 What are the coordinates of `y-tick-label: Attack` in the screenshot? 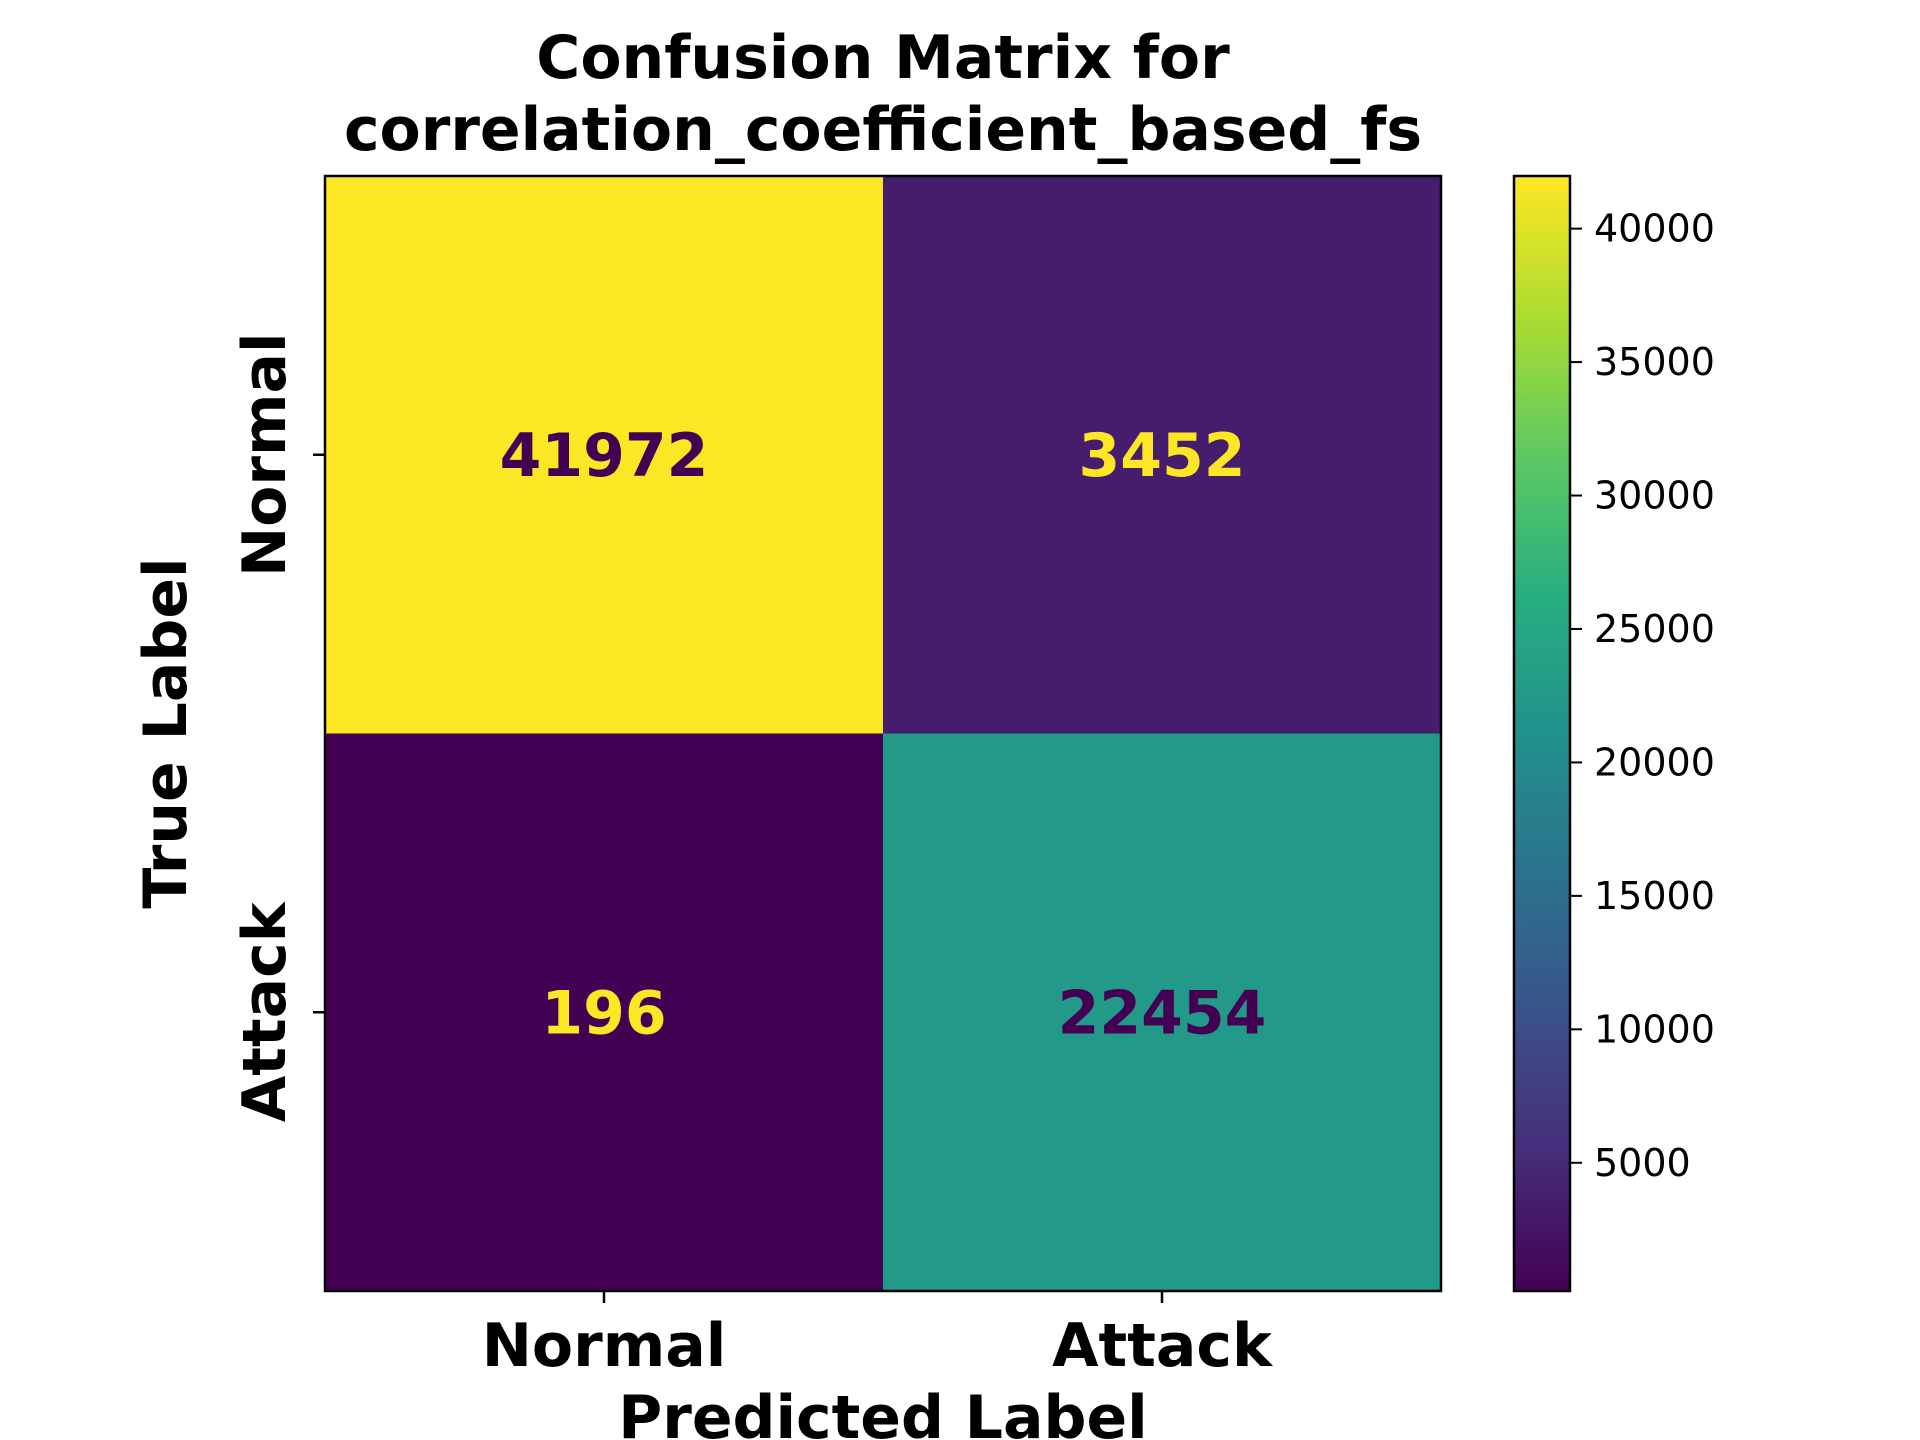 It's located at (265, 1011).